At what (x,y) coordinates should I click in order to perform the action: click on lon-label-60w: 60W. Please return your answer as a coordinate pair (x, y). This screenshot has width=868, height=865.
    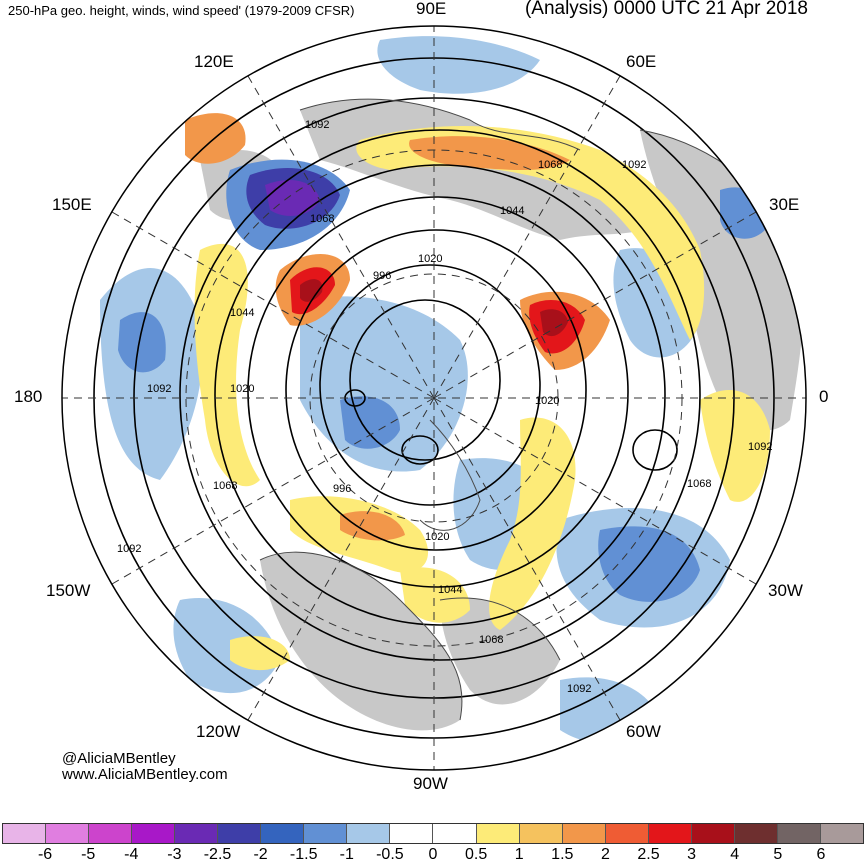
    Looking at the image, I should click on (643, 731).